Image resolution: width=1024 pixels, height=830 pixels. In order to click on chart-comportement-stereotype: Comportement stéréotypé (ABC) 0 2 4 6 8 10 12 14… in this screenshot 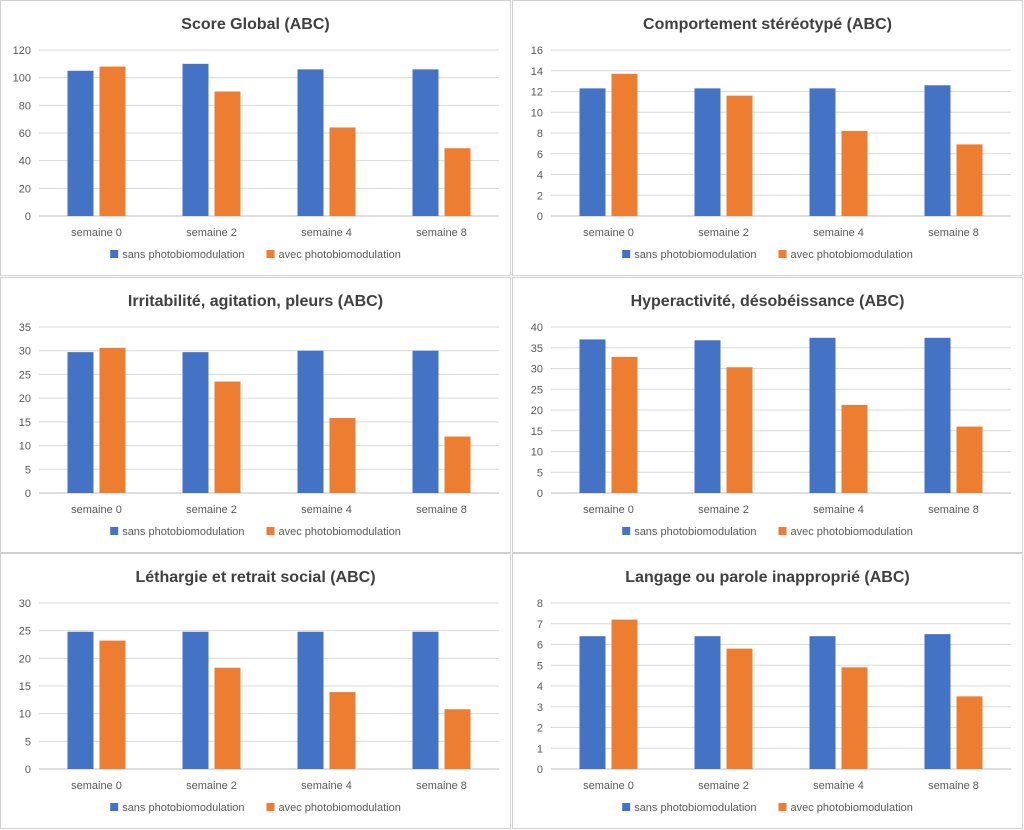, I will do `click(771, 138)`.